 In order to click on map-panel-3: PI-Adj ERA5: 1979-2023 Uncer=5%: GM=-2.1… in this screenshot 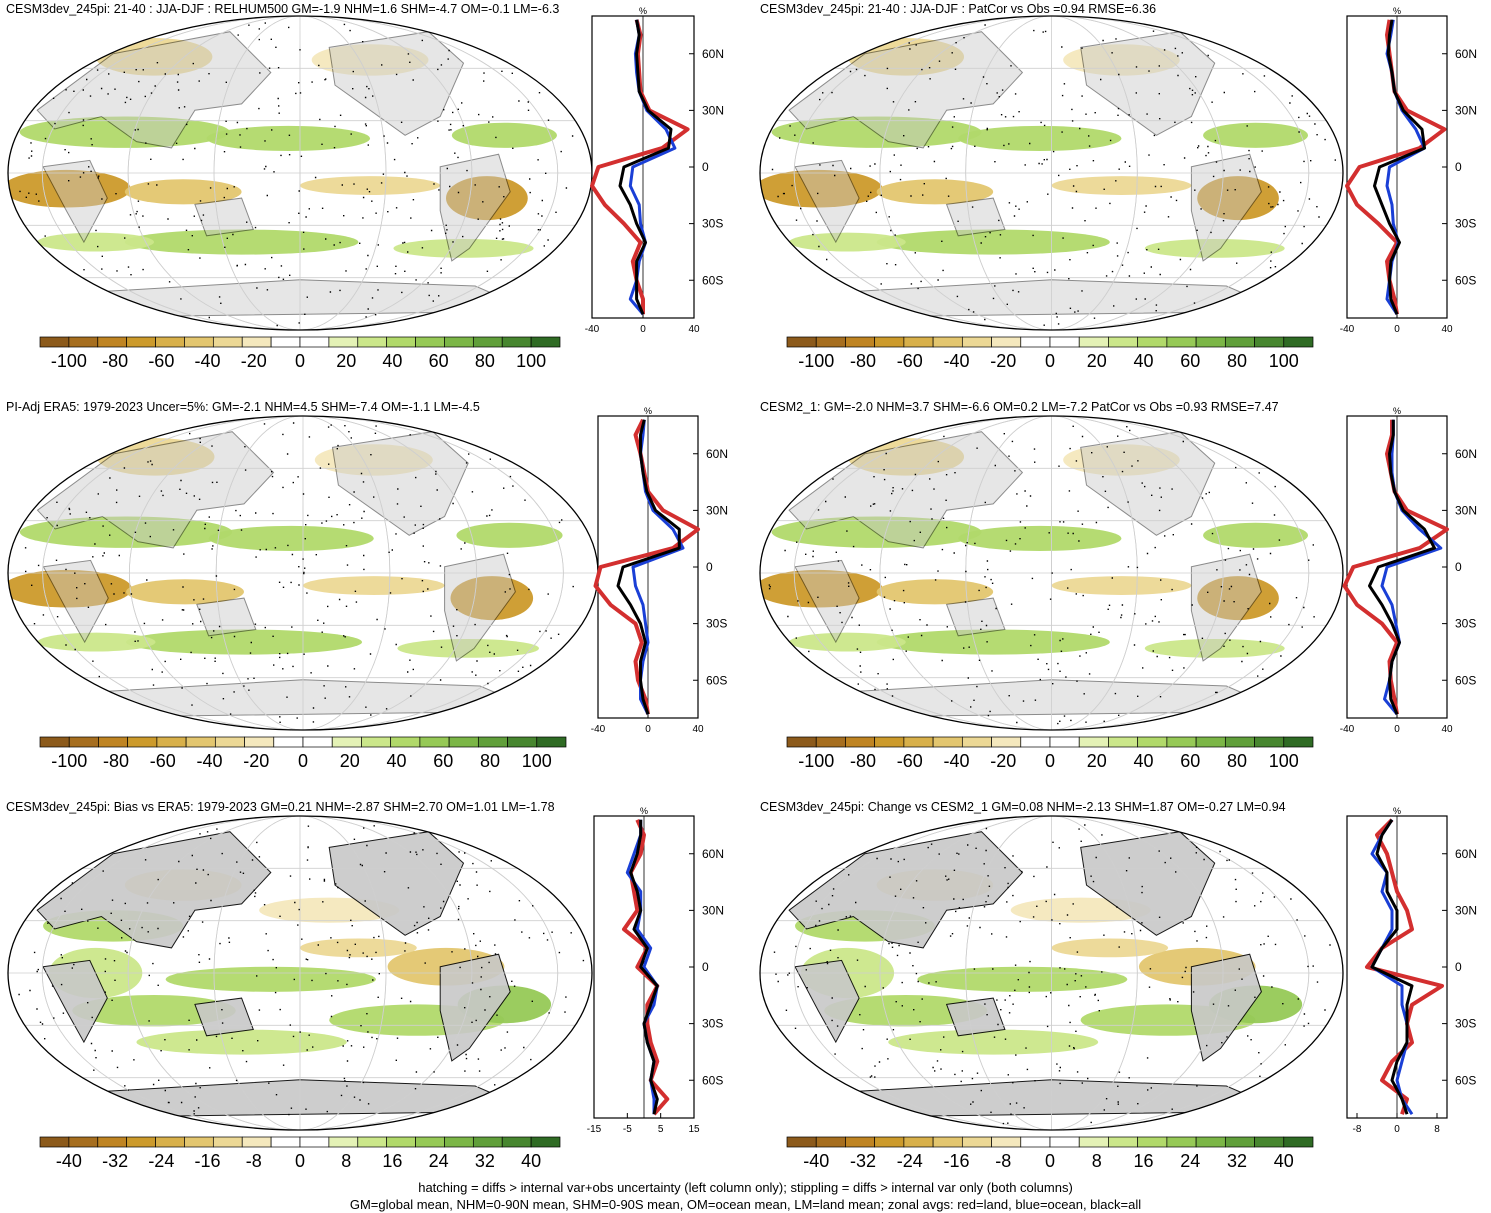, I will do `click(300, 565)`.